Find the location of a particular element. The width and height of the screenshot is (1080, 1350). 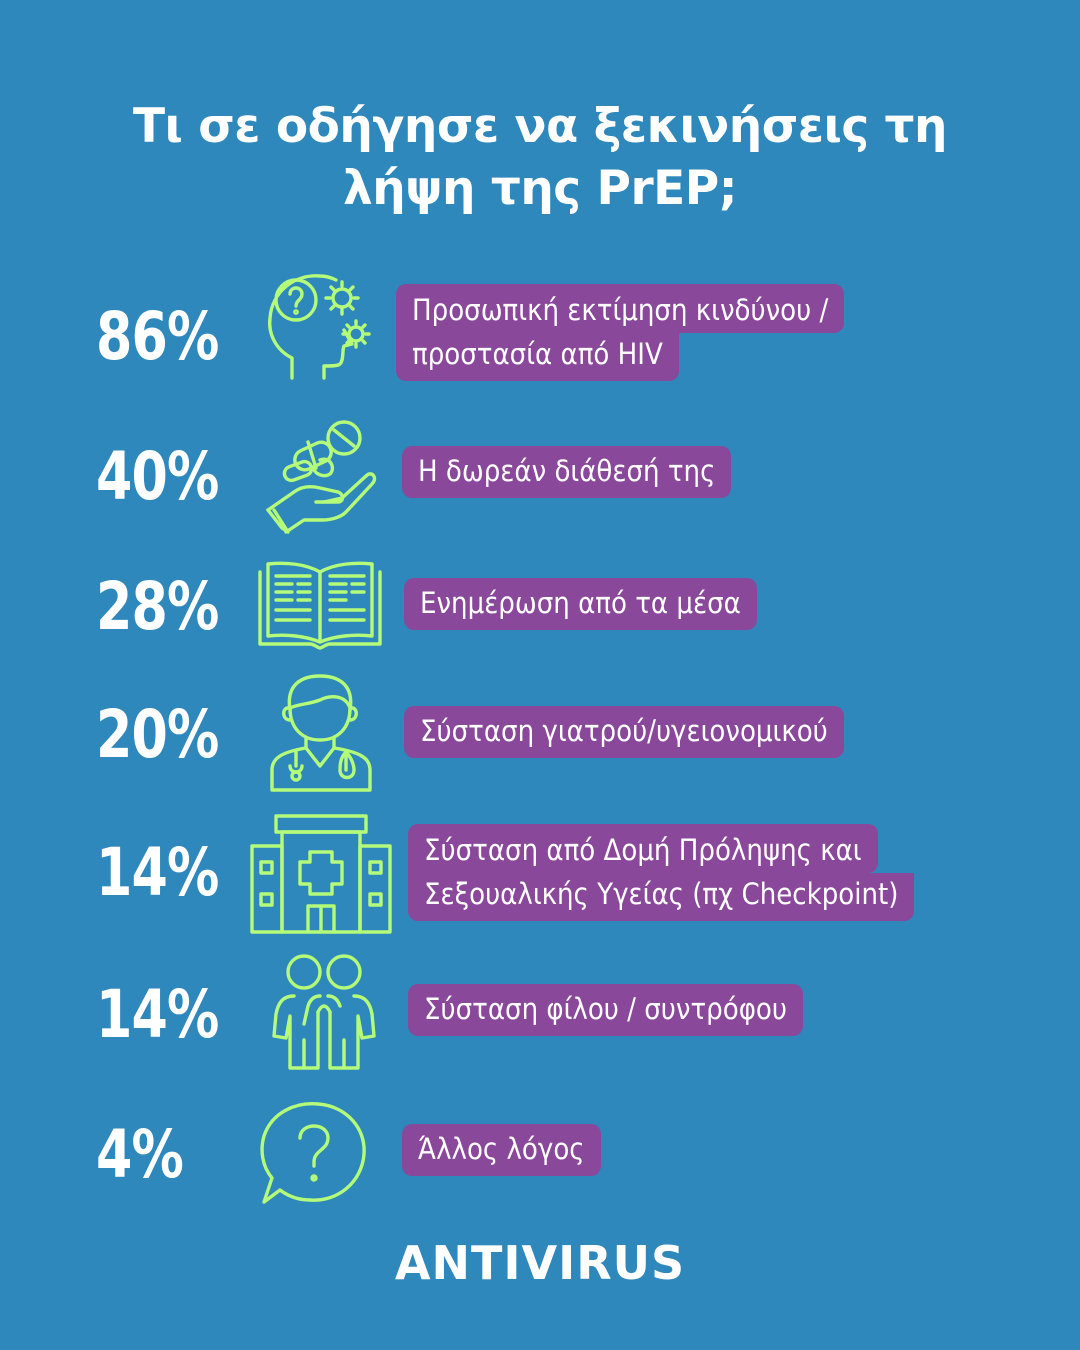

stat-percent: 4% is located at coordinates (140, 1154).